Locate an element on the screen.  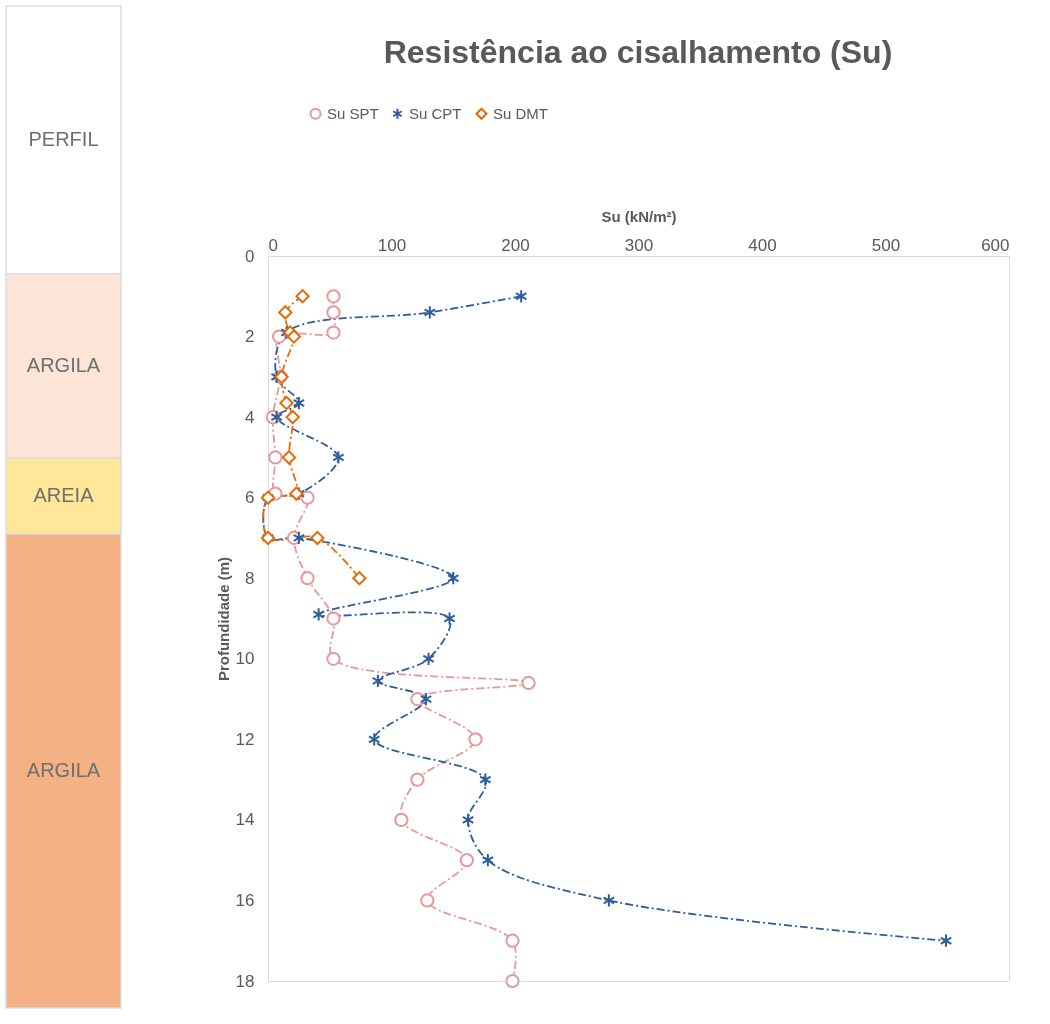
legend-label: Su SPT is located at coordinates (353, 113).